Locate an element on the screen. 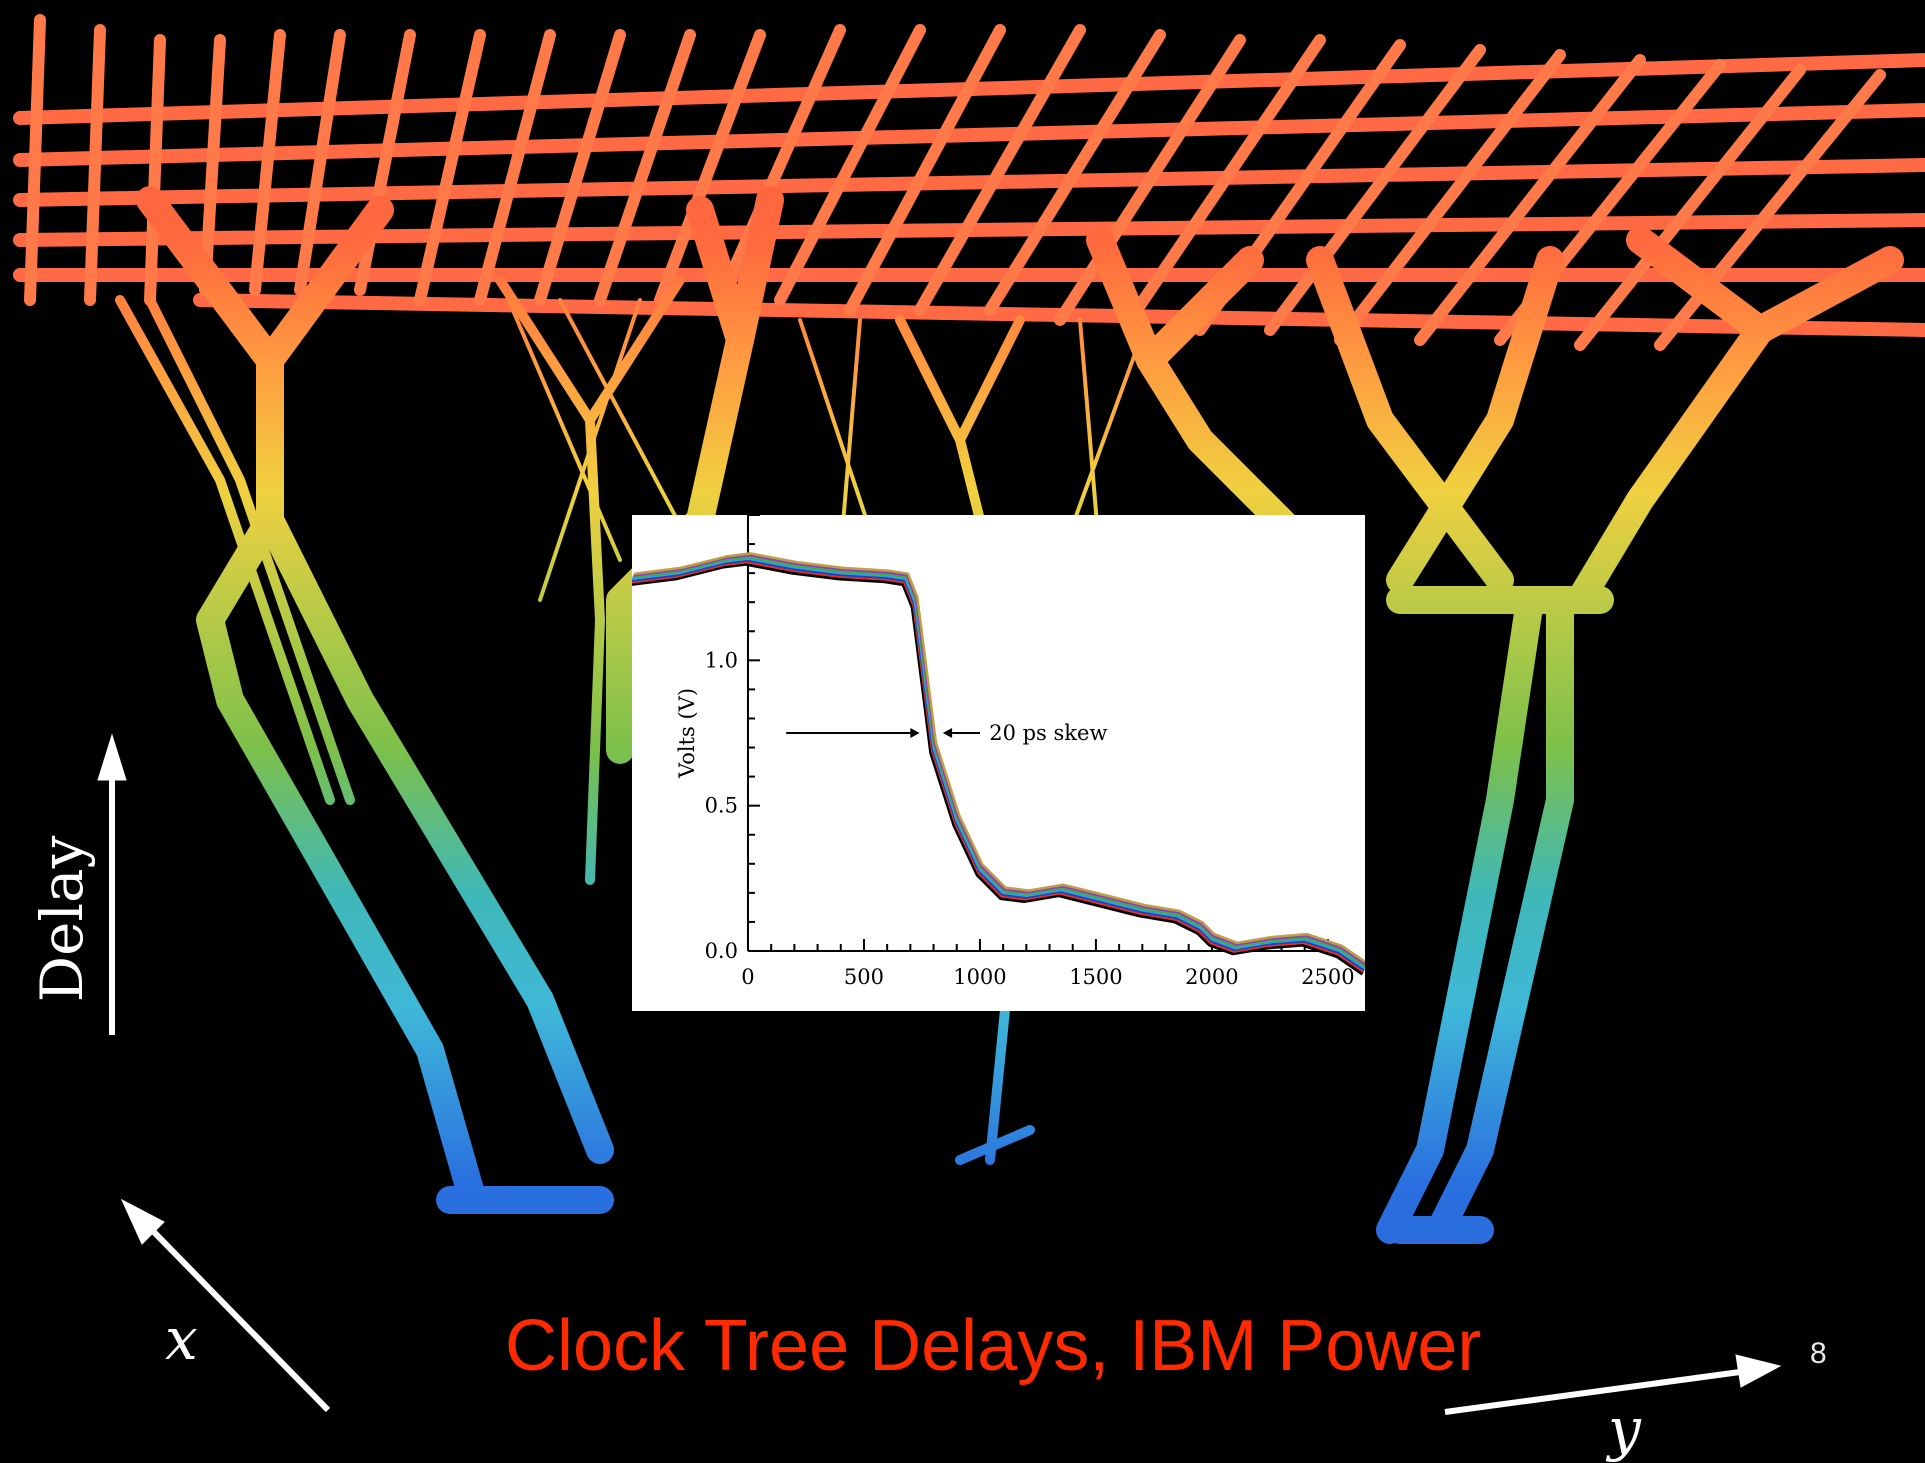 The image size is (1925, 1463). y-tick-label: 0.0 is located at coordinates (721, 951).